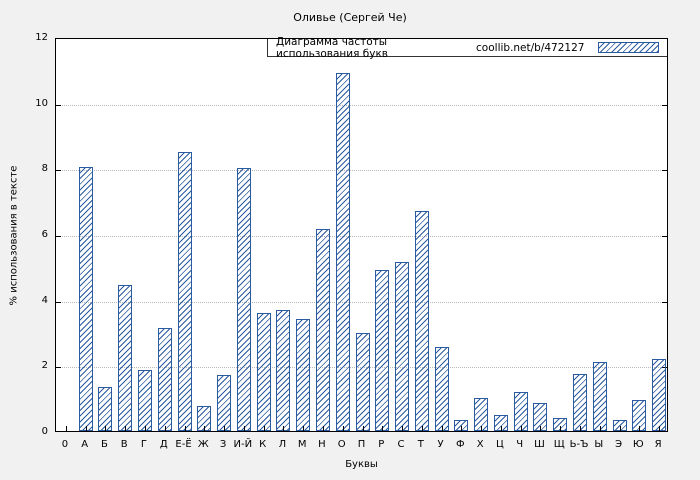 This screenshot has height=480, width=700. Describe the element at coordinates (460, 444) in the screenshot. I see `x-tick-label: Ф` at that location.